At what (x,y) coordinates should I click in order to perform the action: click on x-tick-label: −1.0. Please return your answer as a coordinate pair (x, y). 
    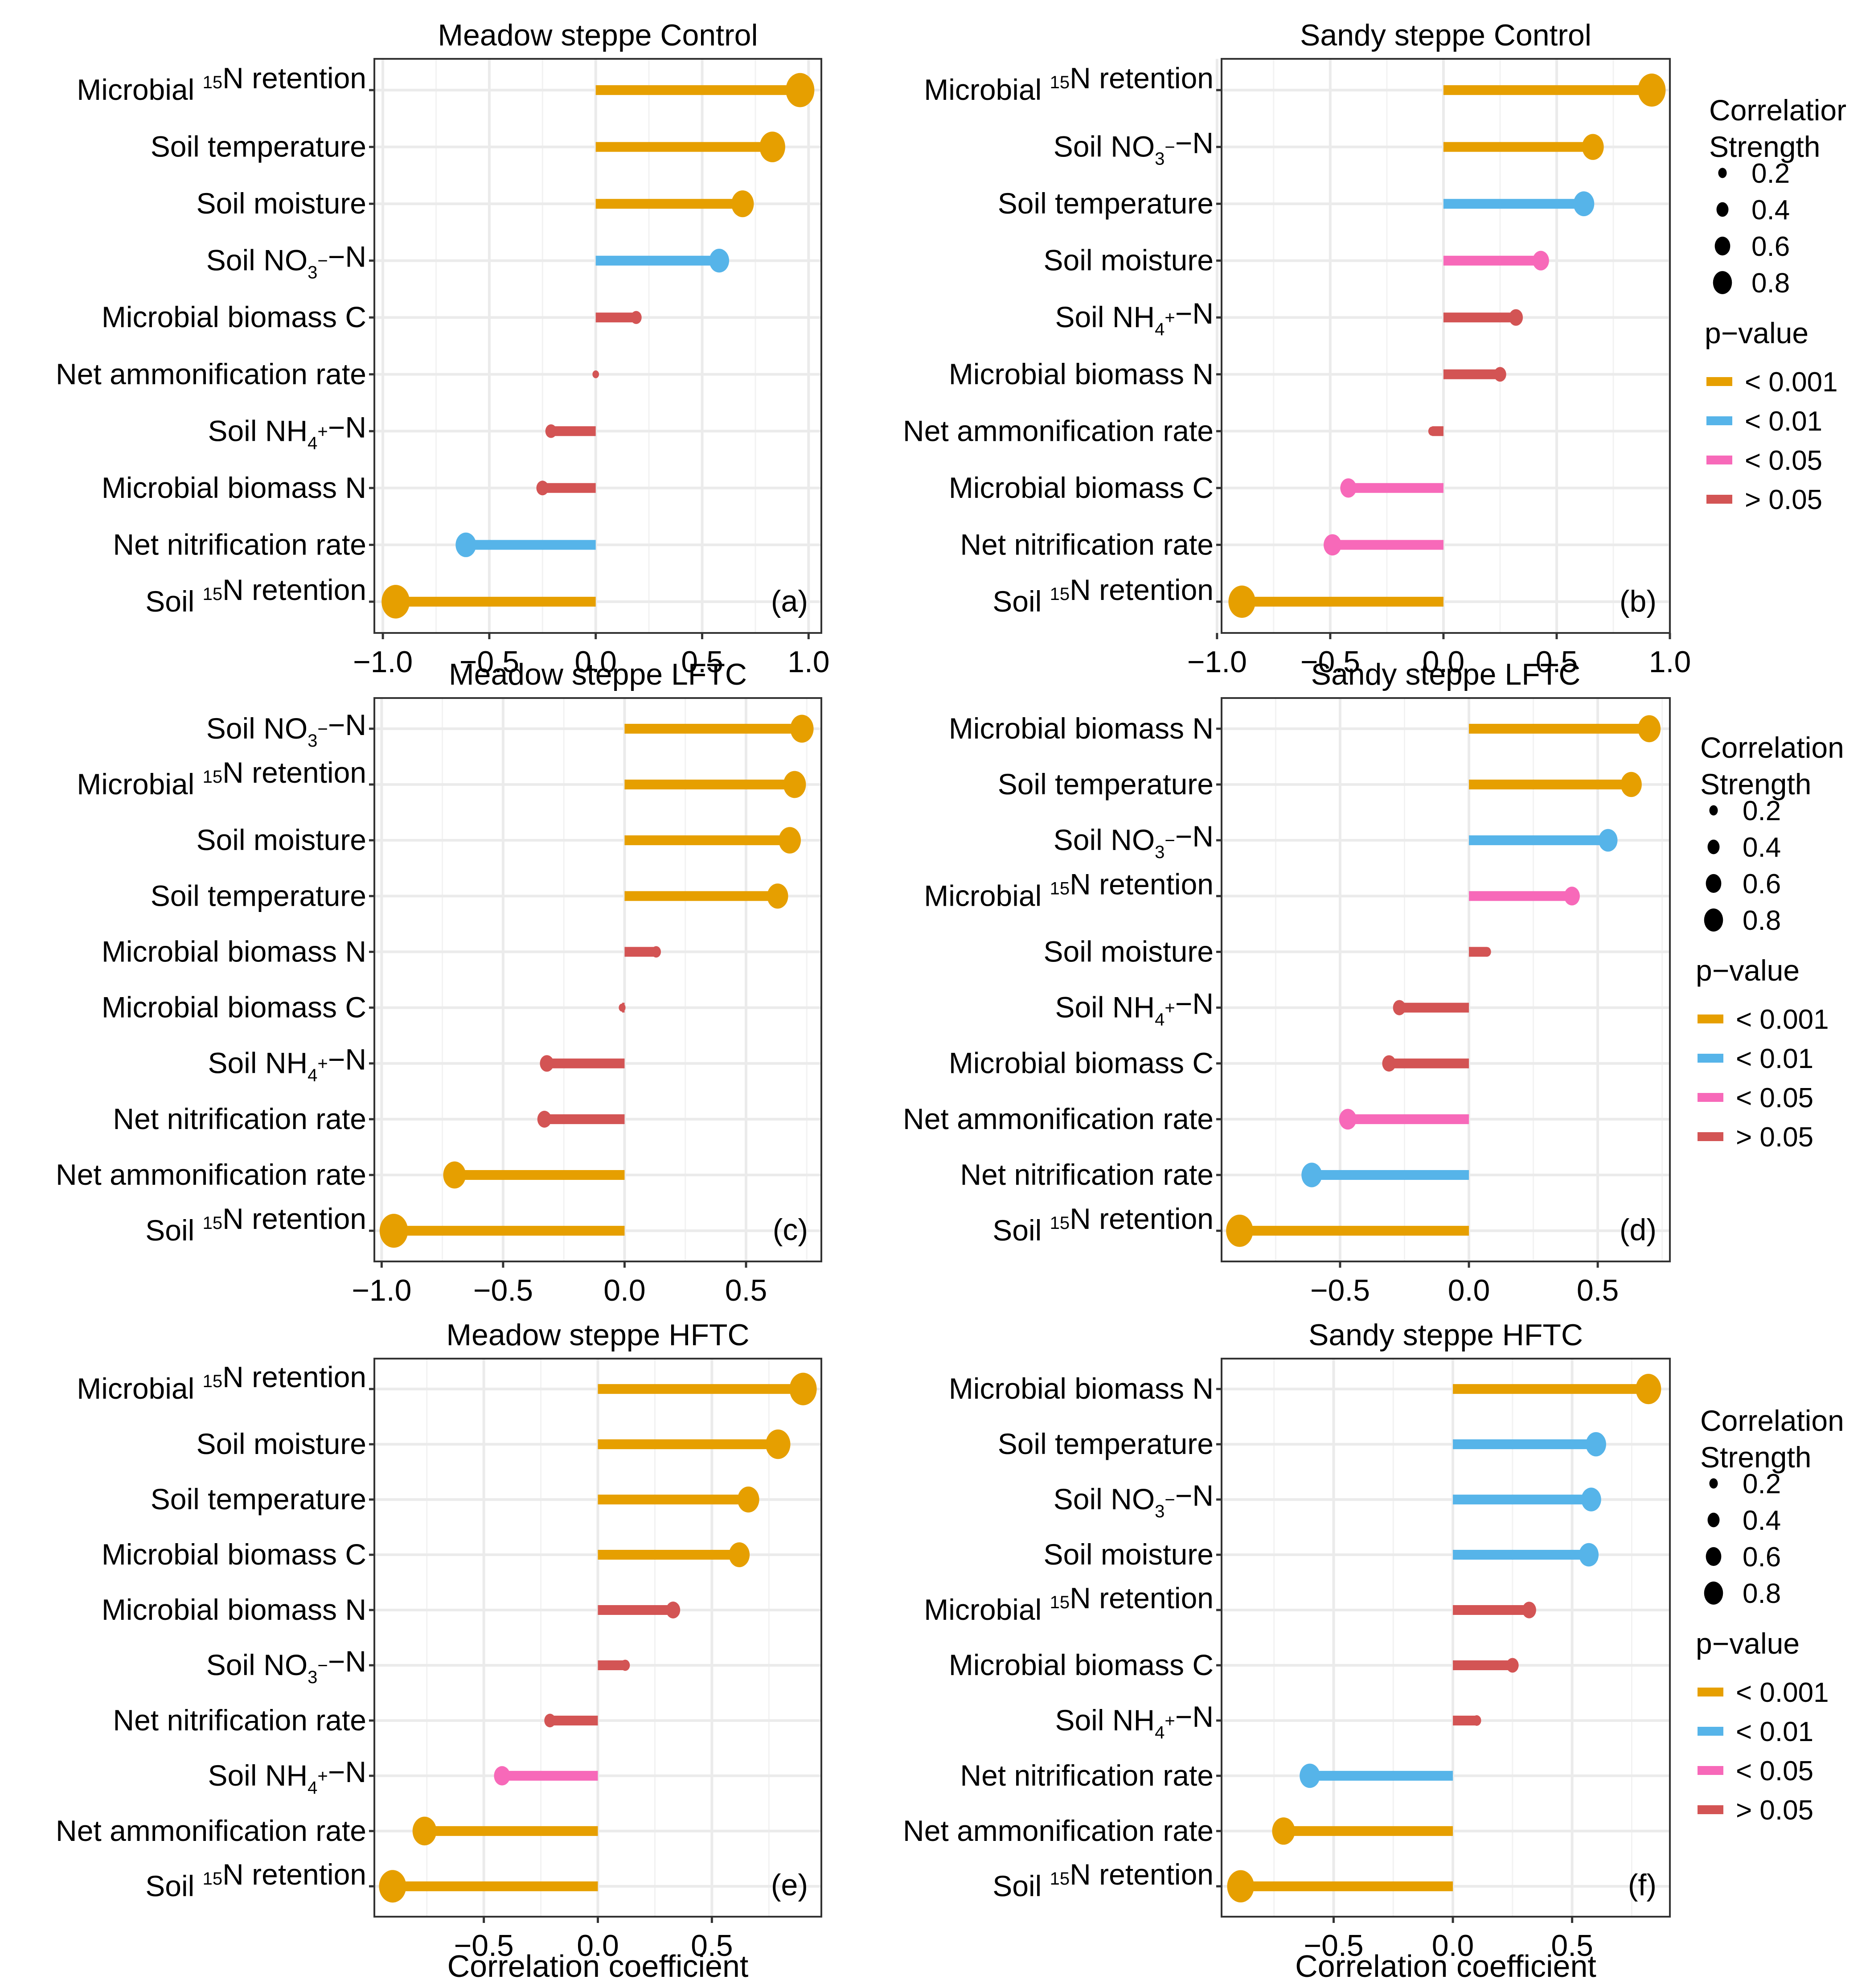
    Looking at the image, I should click on (1217, 662).